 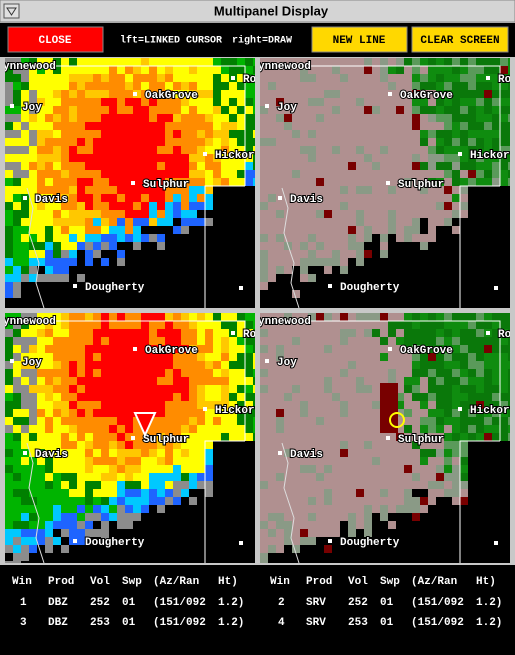 What do you see at coordinates (58, 603) in the screenshot?
I see `table-cell: DBZ` at bounding box center [58, 603].